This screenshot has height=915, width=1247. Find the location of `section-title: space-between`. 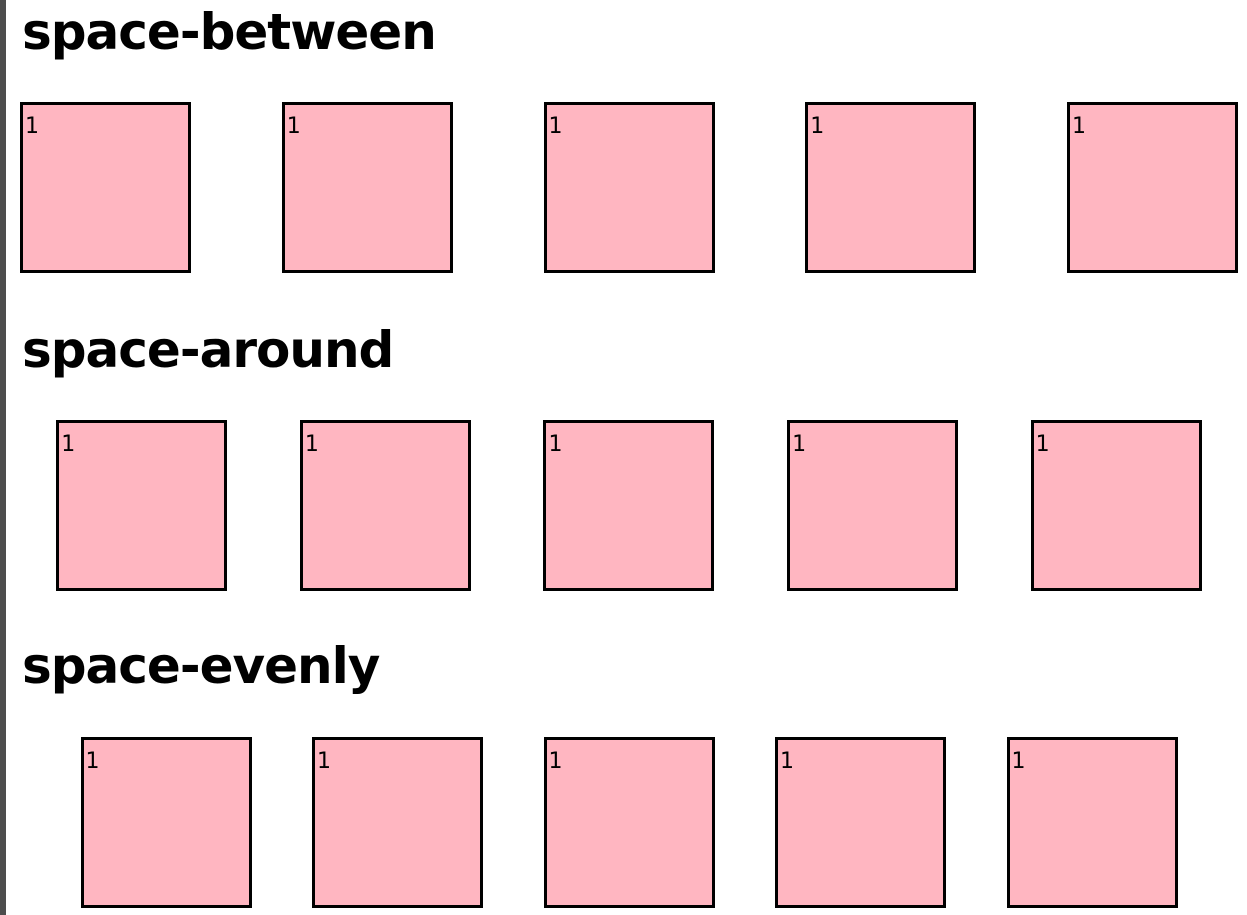

section-title: space-between is located at coordinates (229, 32).